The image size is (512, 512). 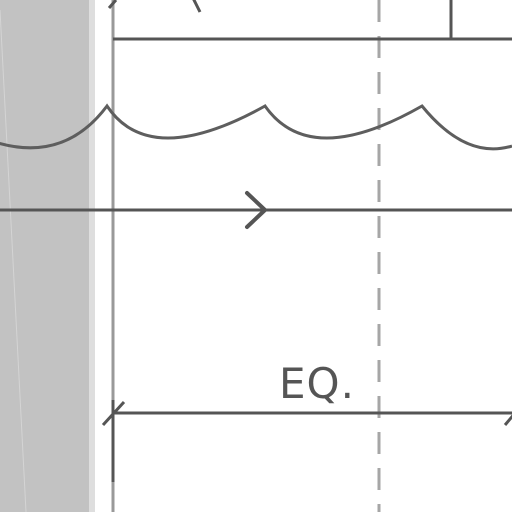 I want to click on dimension-label: EQ., so click(x=317, y=383).